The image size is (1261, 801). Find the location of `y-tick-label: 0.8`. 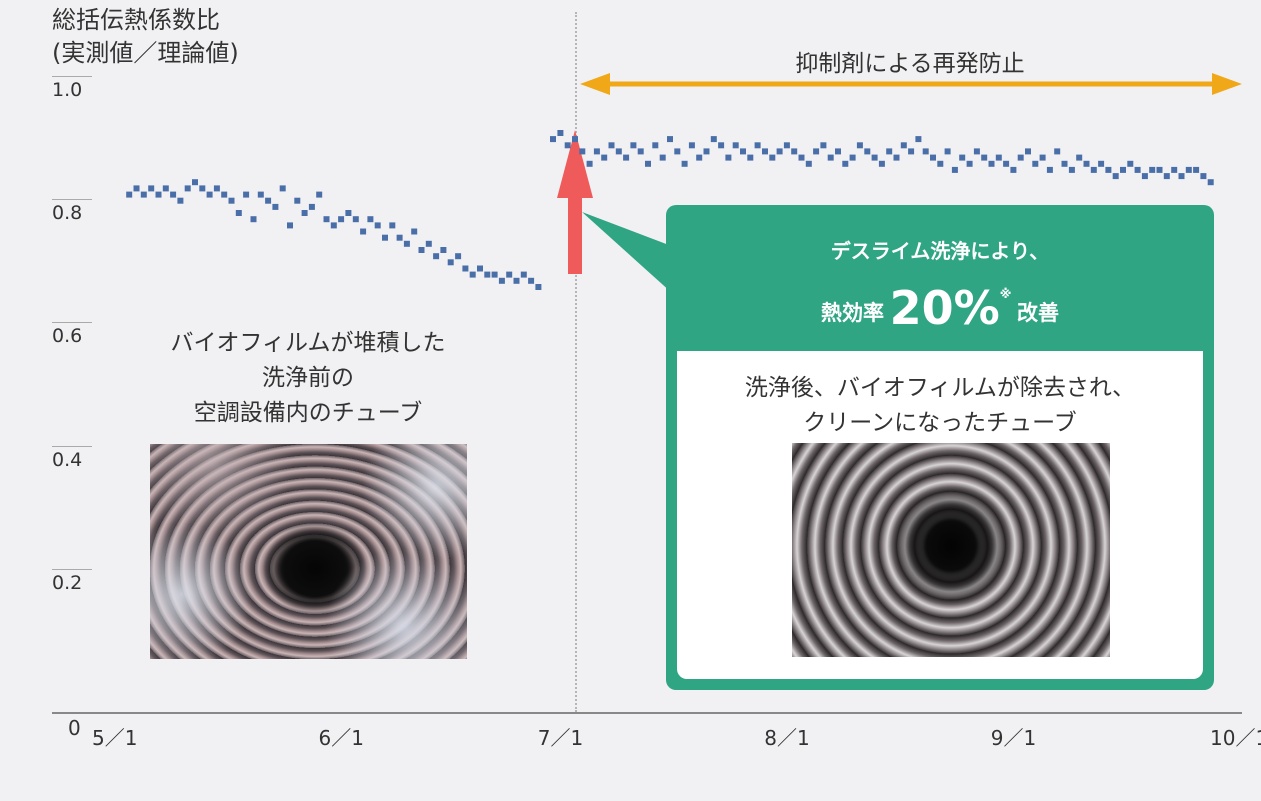

y-tick-label: 0.8 is located at coordinates (67, 213).